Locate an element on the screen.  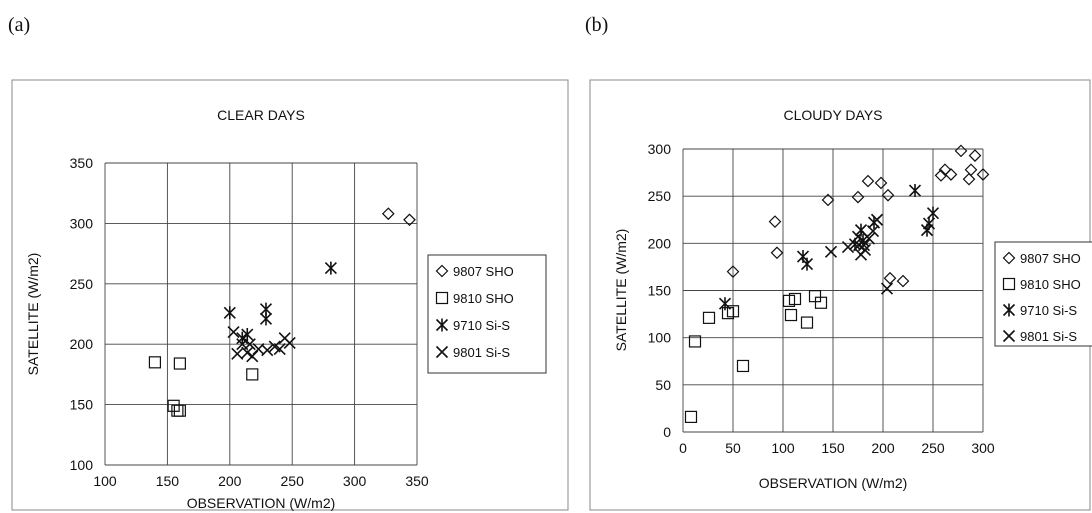
clear-legend-label: 9810 SHO is located at coordinates (483, 298).